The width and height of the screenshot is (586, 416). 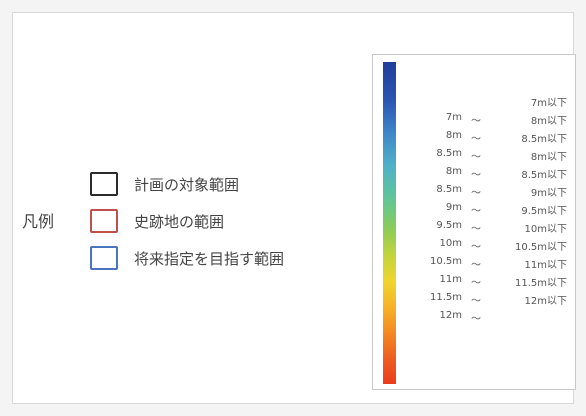 I want to click on legend-label: 計画の対象範囲, so click(x=187, y=184).